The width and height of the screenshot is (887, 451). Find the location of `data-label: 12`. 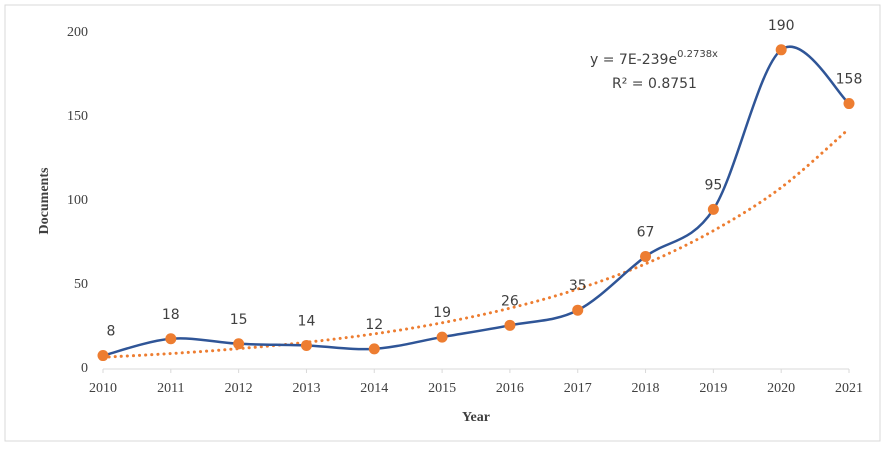

data-label: 12 is located at coordinates (374, 325).